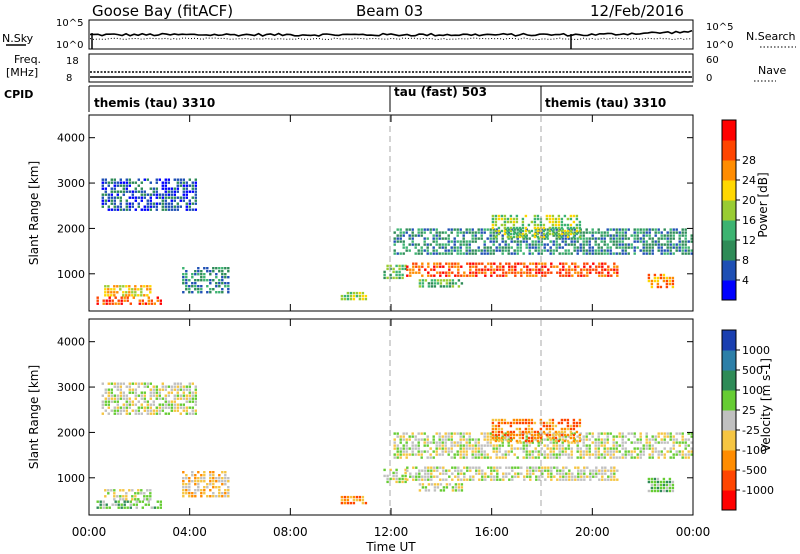 This screenshot has height=554, width=800. I want to click on noise-left-tick-top: 10^5, so click(69, 23).